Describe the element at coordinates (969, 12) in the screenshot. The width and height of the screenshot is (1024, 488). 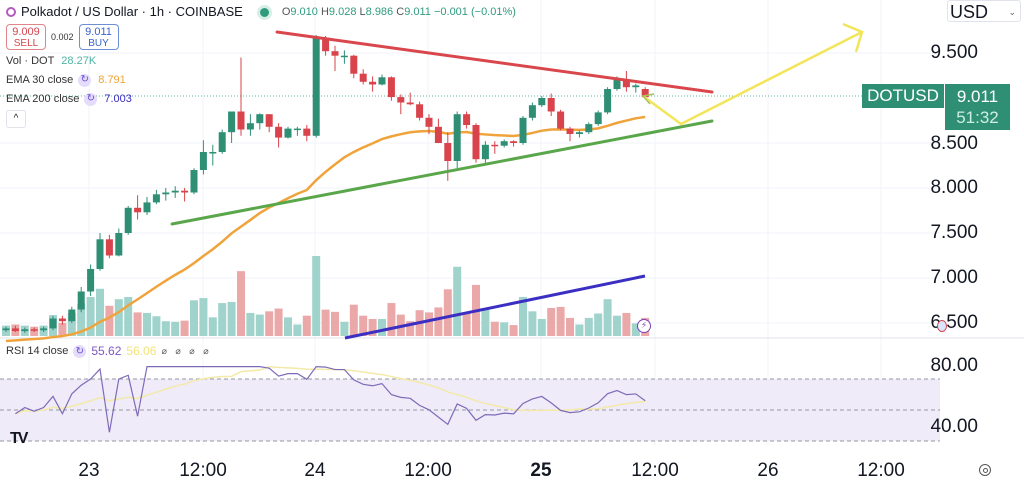
I see `currency-value: USD` at that location.